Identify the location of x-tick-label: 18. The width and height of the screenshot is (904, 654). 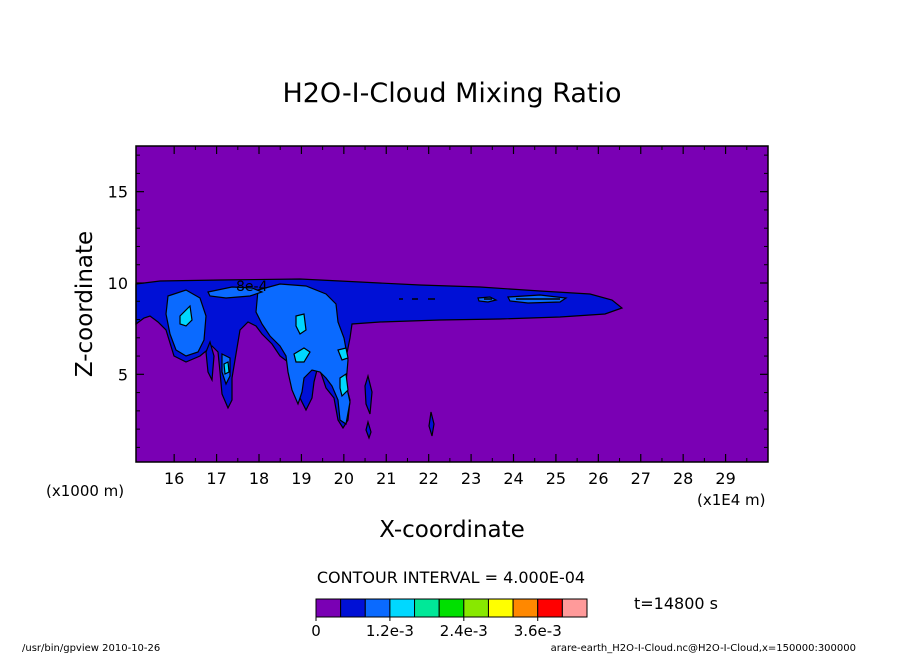
(259, 478).